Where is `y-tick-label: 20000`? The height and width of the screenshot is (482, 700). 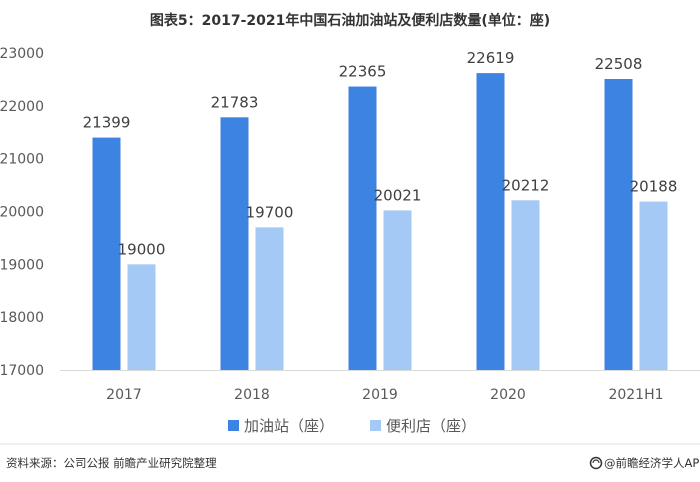
y-tick-label: 20000 is located at coordinates (22, 213).